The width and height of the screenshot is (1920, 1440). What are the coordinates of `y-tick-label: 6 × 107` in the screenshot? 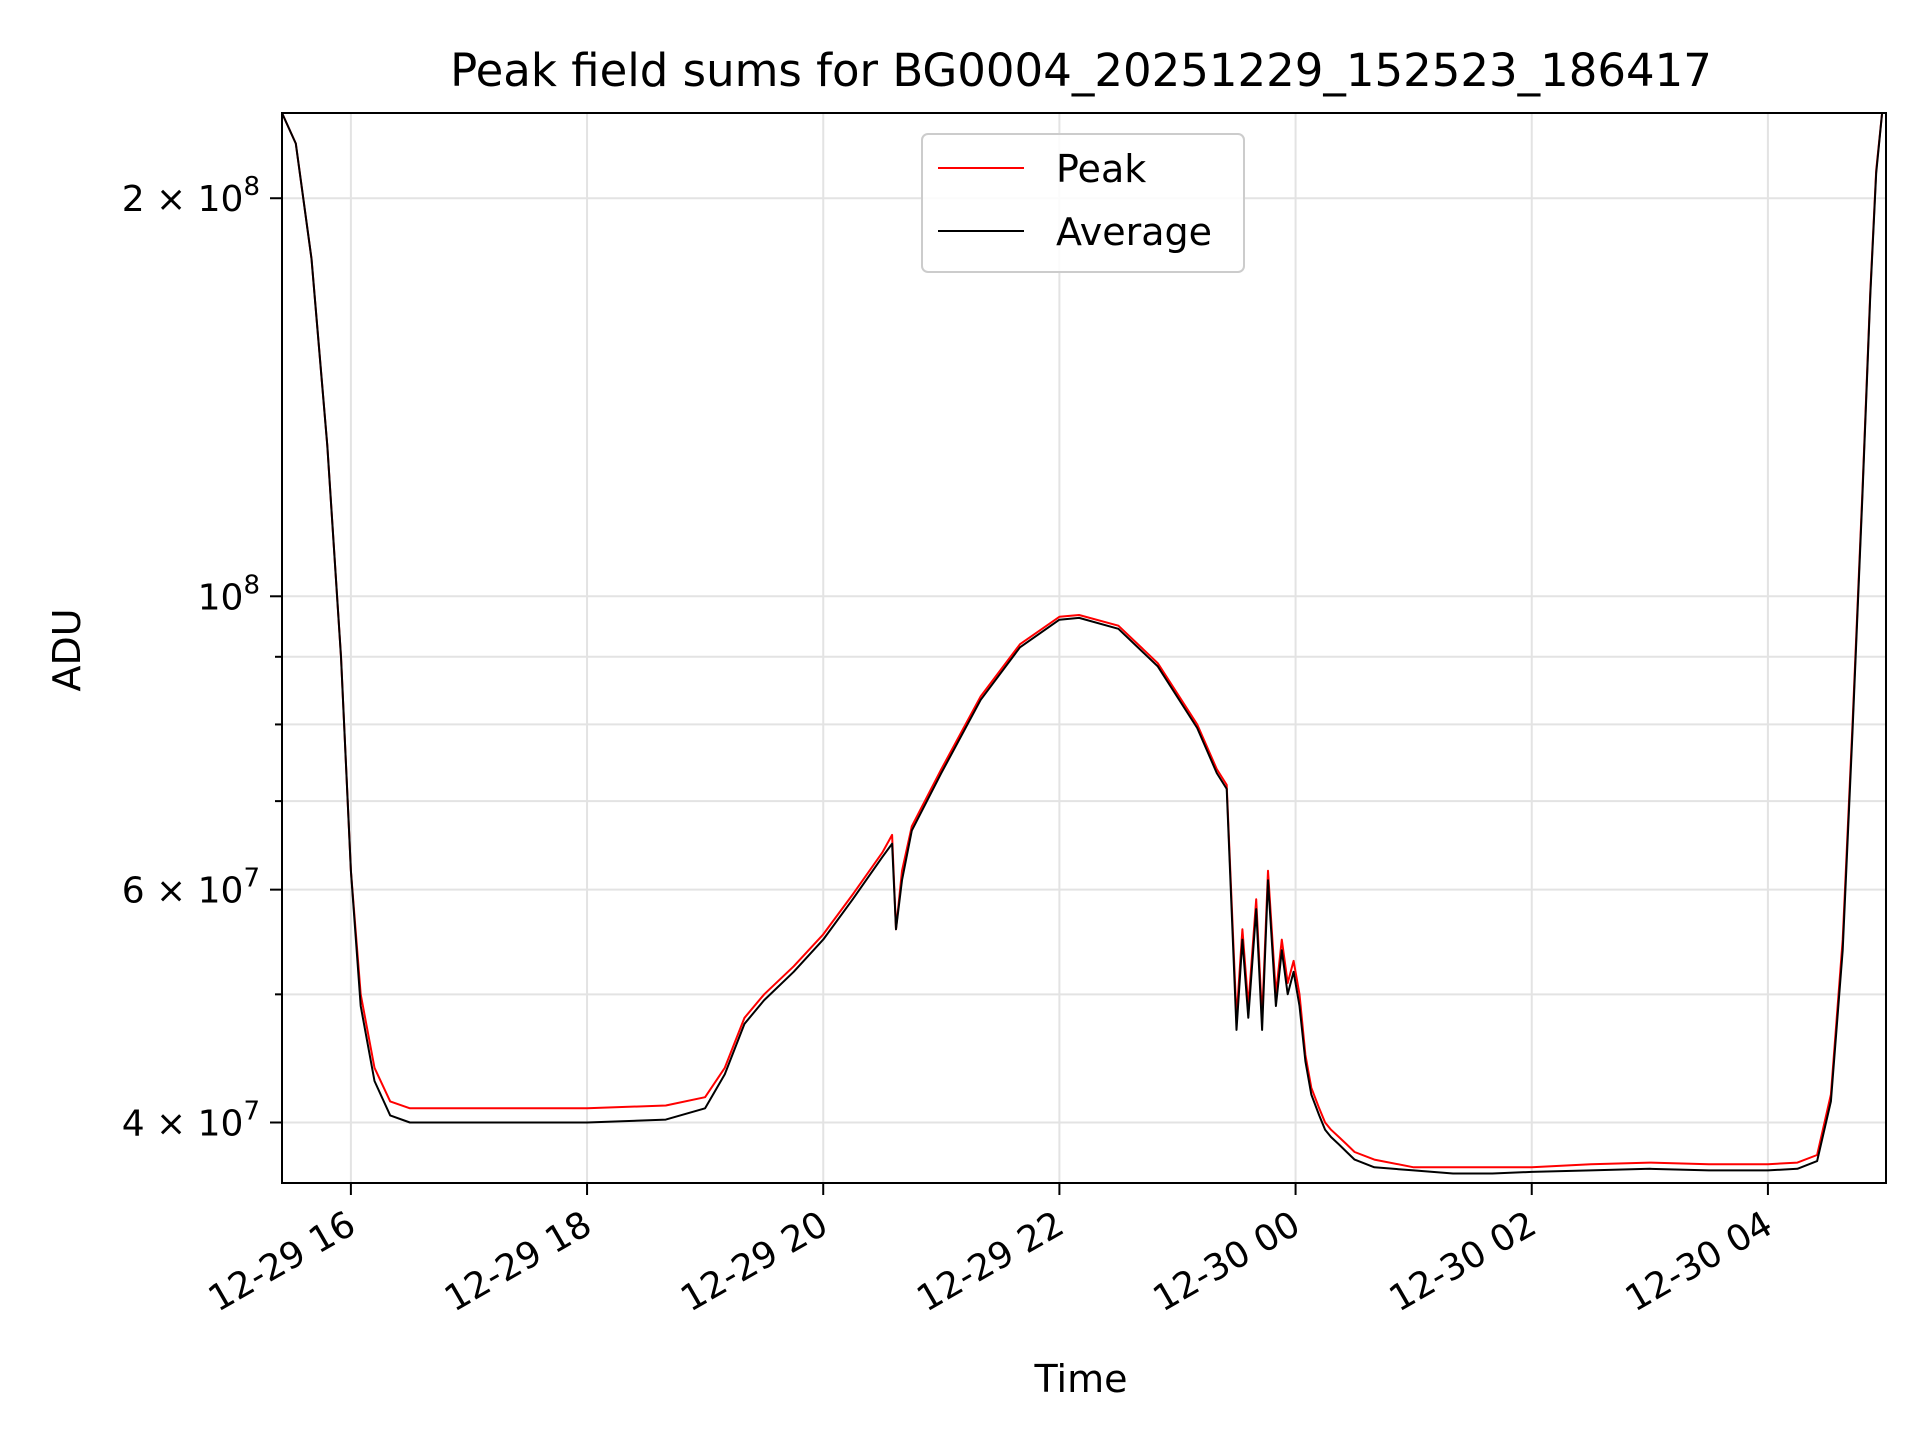 It's located at (191, 888).